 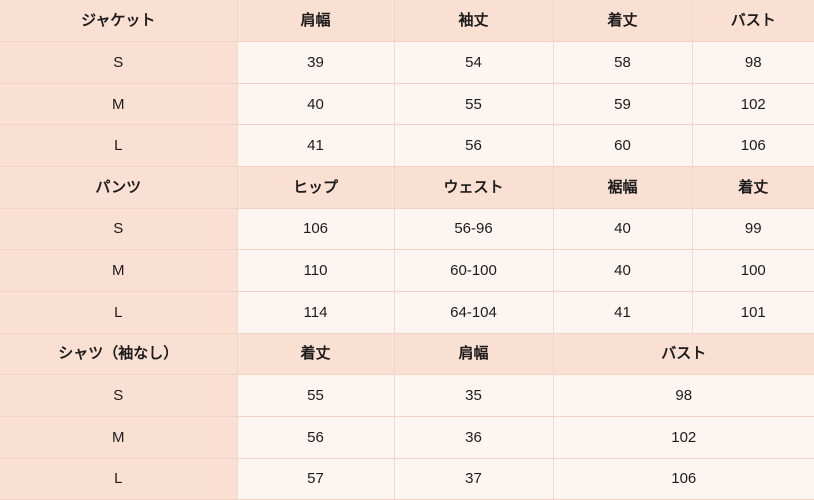 What do you see at coordinates (623, 146) in the screenshot?
I see `cell-value: 60` at bounding box center [623, 146].